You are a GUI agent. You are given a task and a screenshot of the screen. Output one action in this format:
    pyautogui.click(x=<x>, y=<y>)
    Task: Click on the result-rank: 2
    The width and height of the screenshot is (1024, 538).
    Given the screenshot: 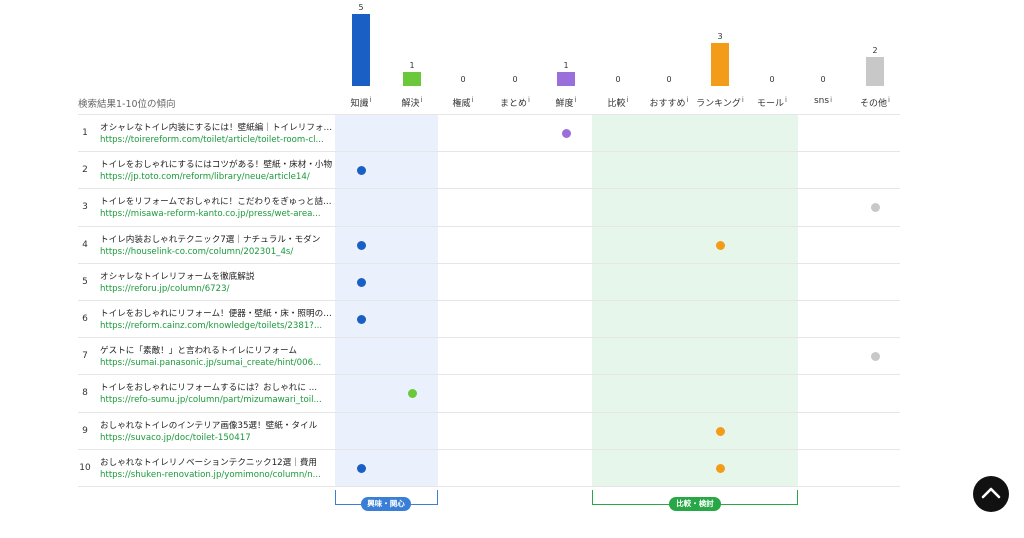 What is the action you would take?
    pyautogui.click(x=85, y=170)
    